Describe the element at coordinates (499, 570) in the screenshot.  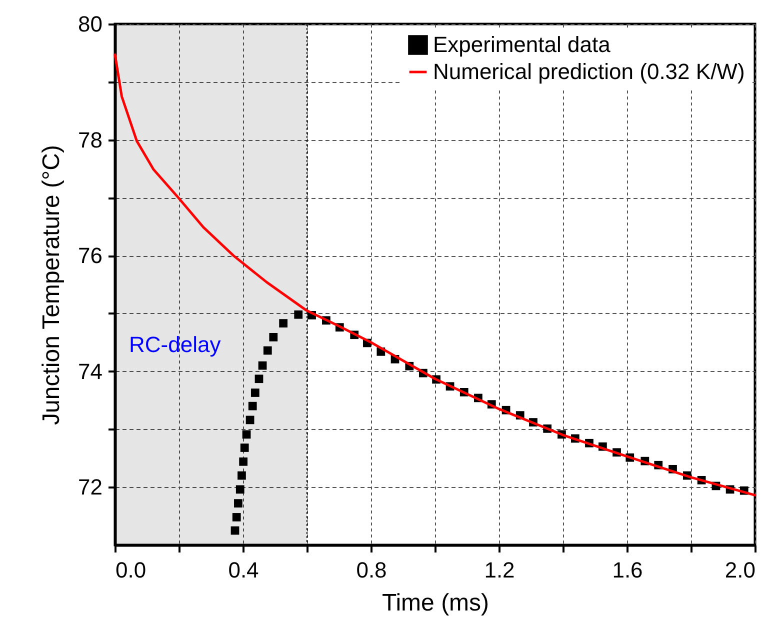
I see `x-tick-label: 1.2` at that location.